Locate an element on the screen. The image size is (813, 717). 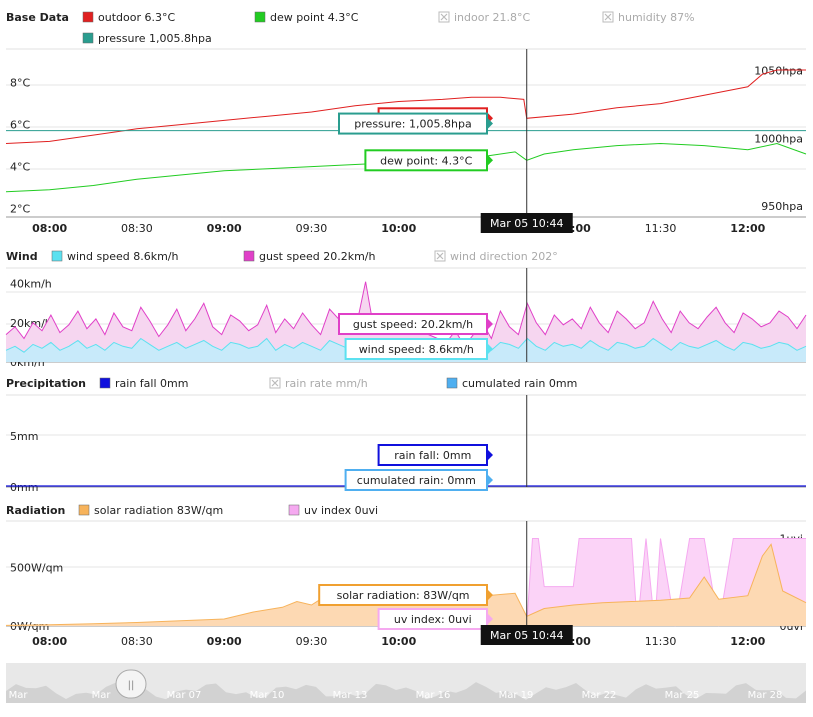
tooltip-text: wind speed: 8.6km/h is located at coordinates (416, 349).